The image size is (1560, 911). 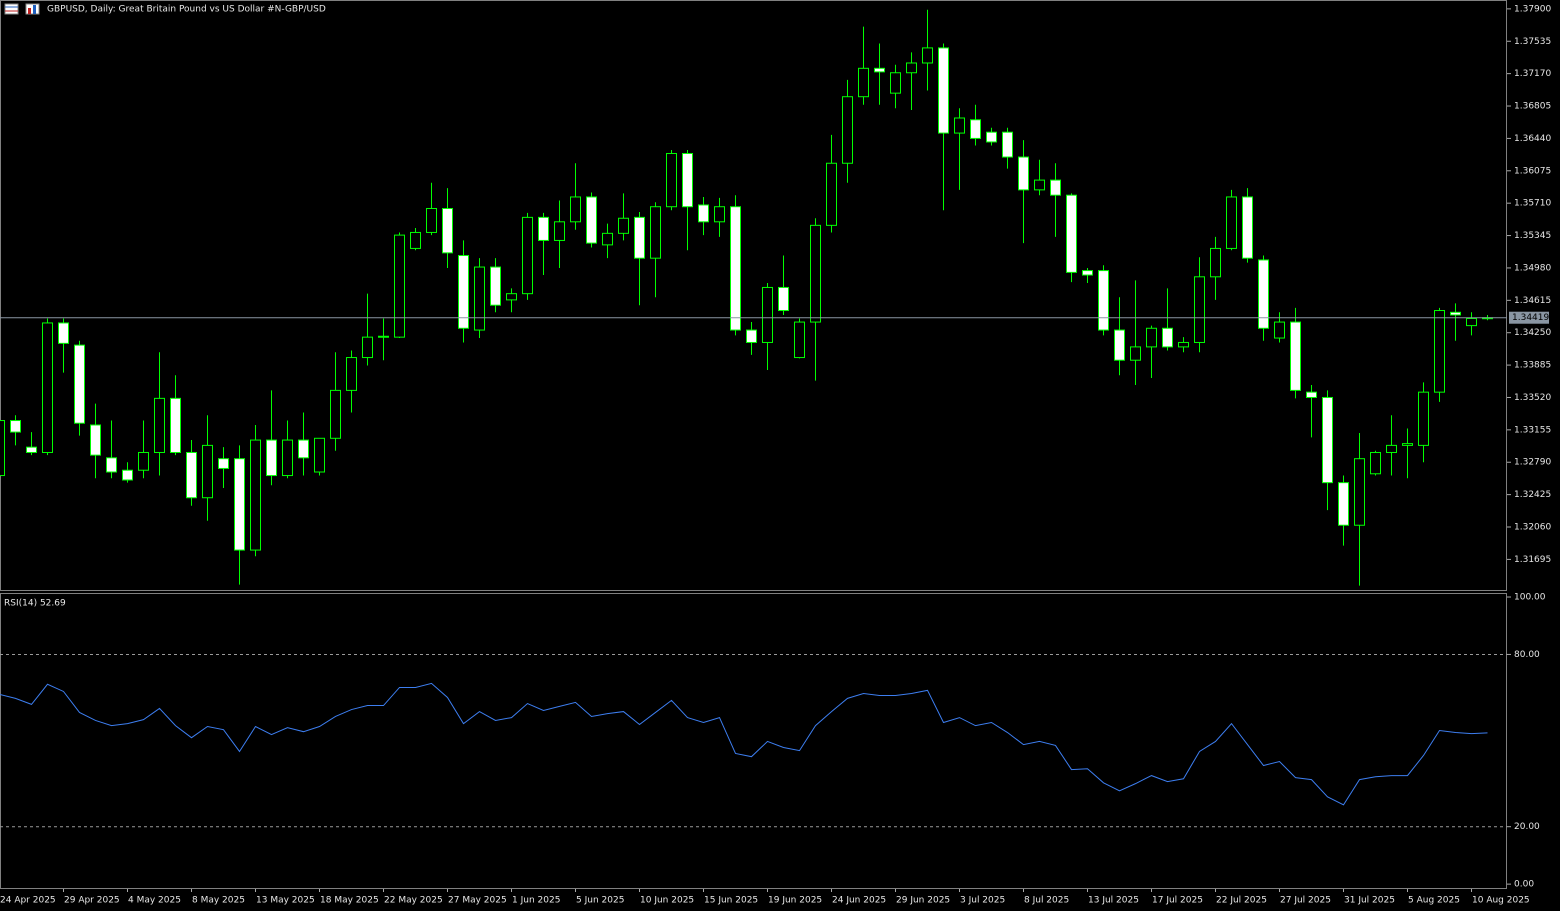 I want to click on y-tick-label: 1.34615, so click(x=1532, y=301).